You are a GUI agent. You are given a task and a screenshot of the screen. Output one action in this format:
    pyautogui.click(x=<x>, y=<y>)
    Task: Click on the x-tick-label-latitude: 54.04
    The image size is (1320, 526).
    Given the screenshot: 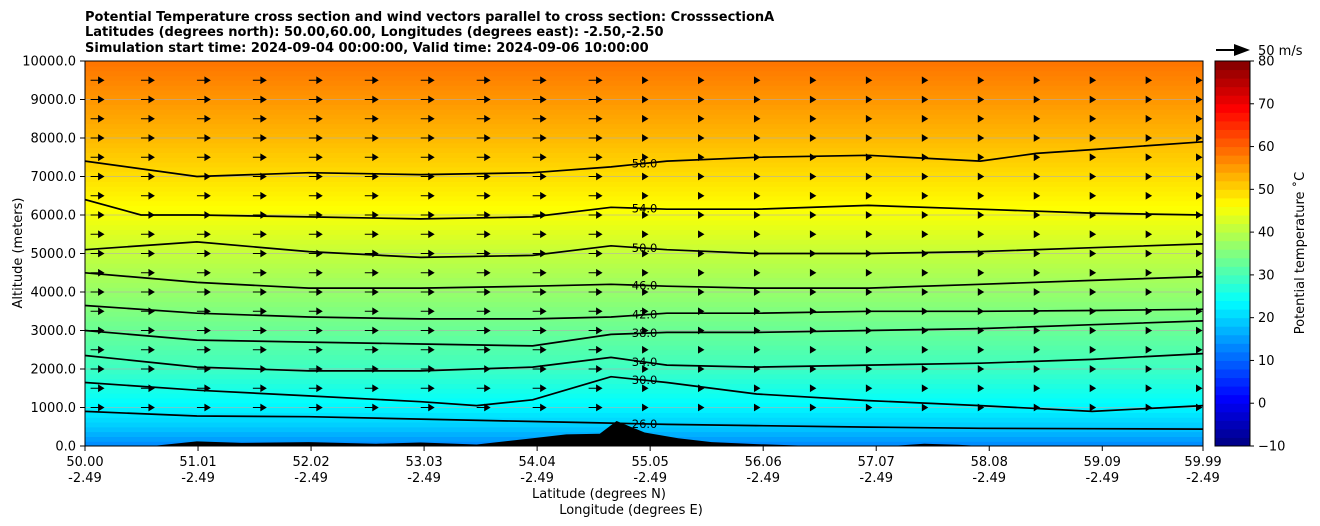 What is the action you would take?
    pyautogui.click(x=537, y=462)
    